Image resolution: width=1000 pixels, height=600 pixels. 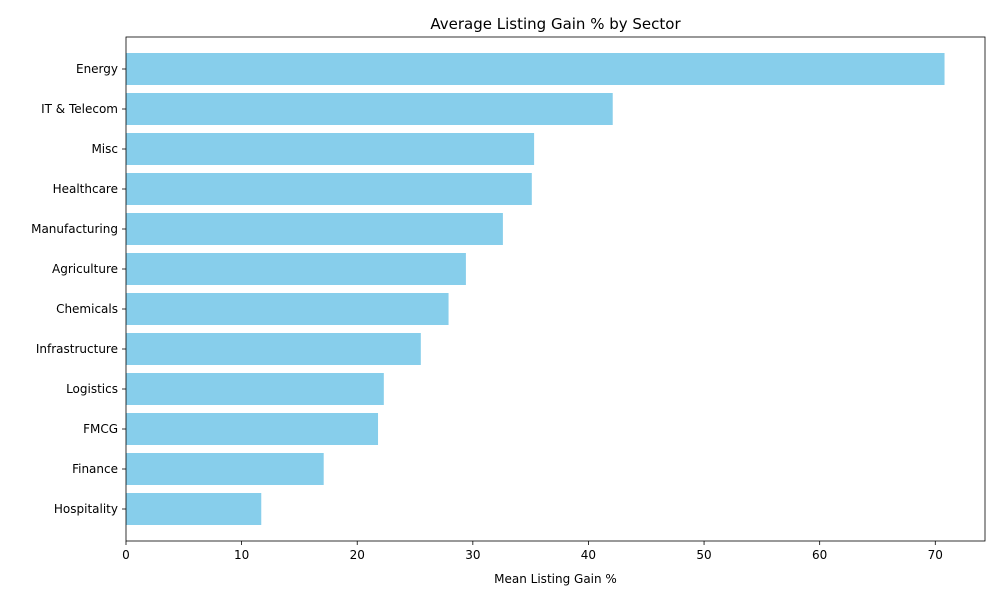 What do you see at coordinates (126, 555) in the screenshot?
I see `x-tick-label-0: 0` at bounding box center [126, 555].